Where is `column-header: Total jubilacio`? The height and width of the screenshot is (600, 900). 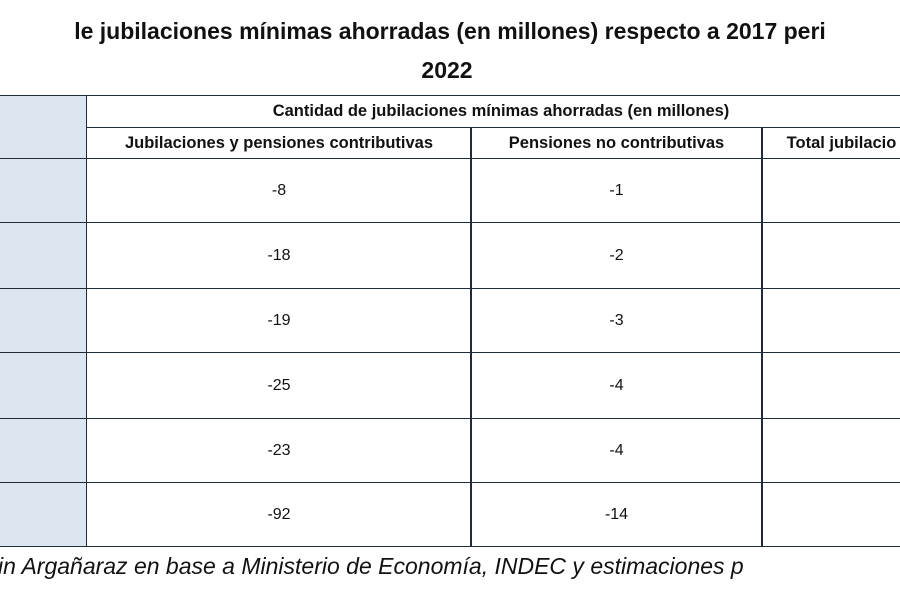 column-header: Total jubilacio is located at coordinates (830, 143).